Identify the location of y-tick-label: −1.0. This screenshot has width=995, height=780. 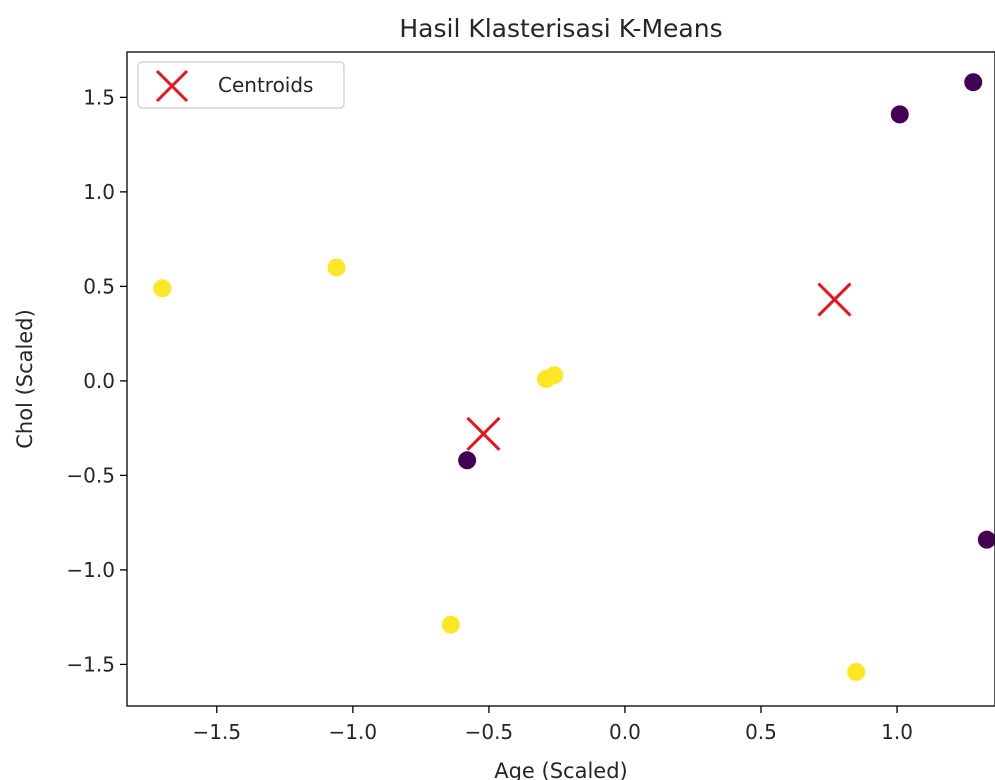
(90, 570).